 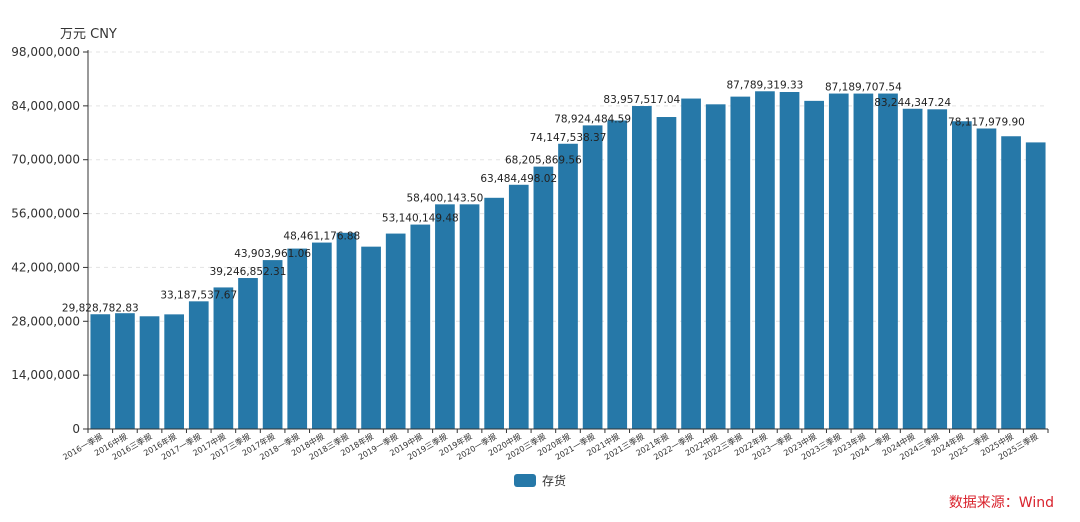 I want to click on y-tick-label: 0, so click(x=76, y=429).